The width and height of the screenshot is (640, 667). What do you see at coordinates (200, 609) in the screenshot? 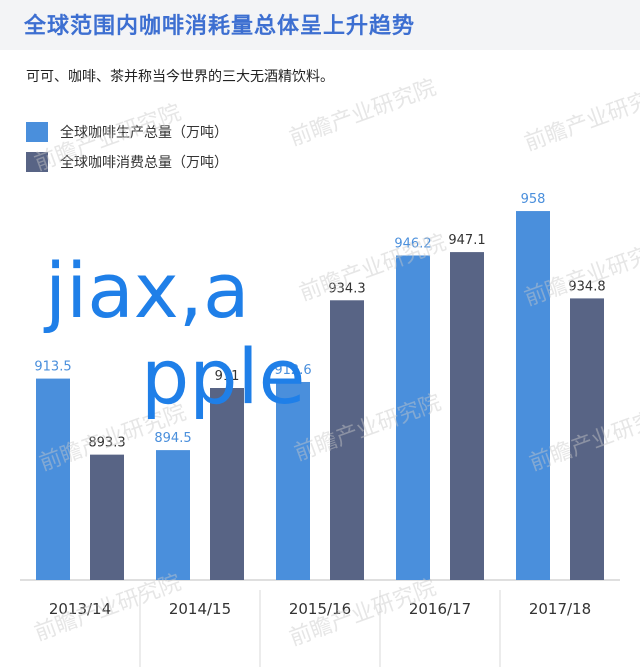
I see `x-tick-label: 2014/15` at bounding box center [200, 609].